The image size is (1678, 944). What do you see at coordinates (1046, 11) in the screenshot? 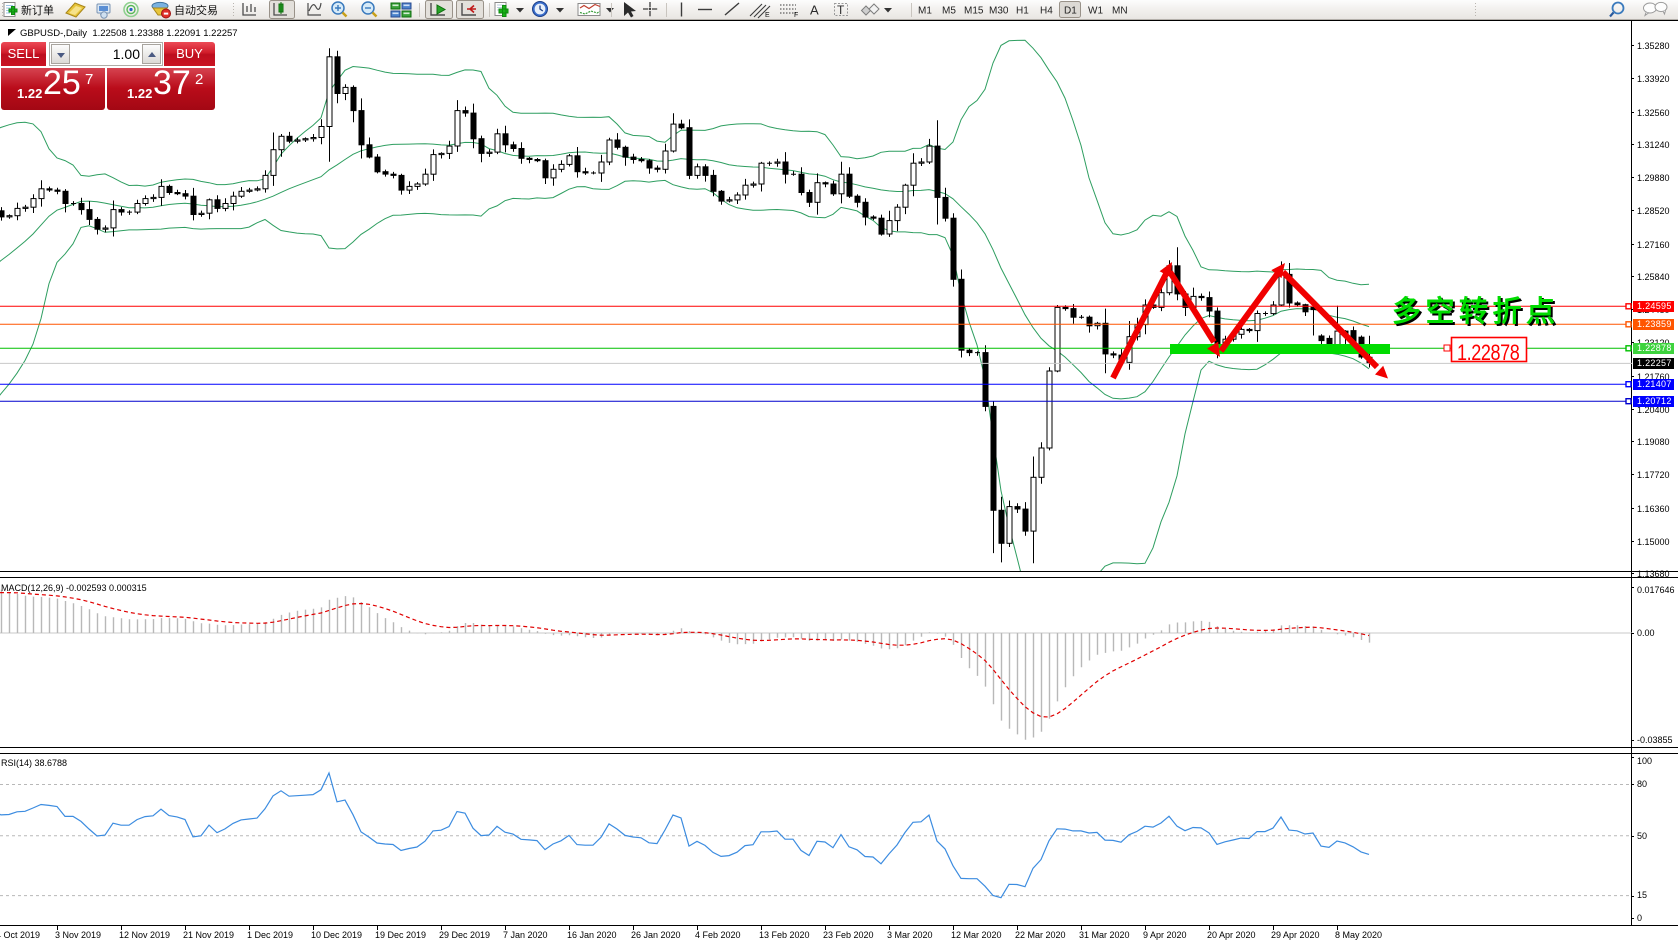
I see `svg-text: H4` at bounding box center [1046, 11].